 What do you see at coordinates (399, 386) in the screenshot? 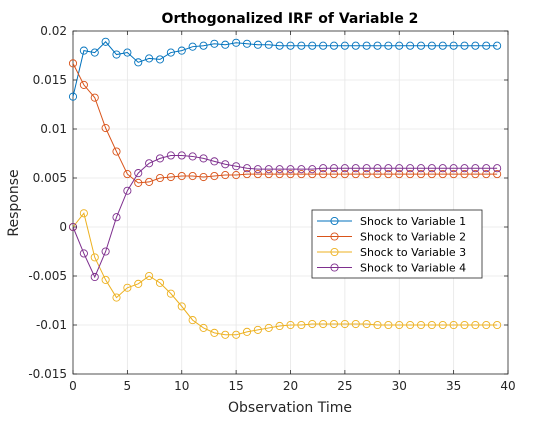
I see `x-tick-label: 30` at bounding box center [399, 386].